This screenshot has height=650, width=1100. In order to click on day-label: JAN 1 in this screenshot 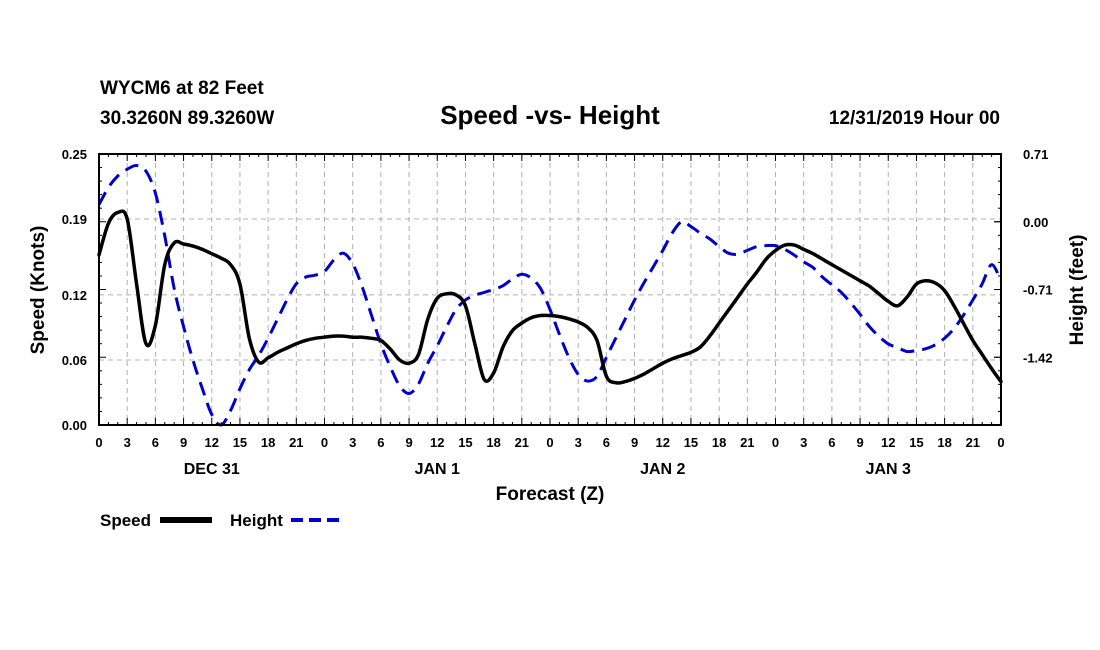, I will do `click(437, 469)`.